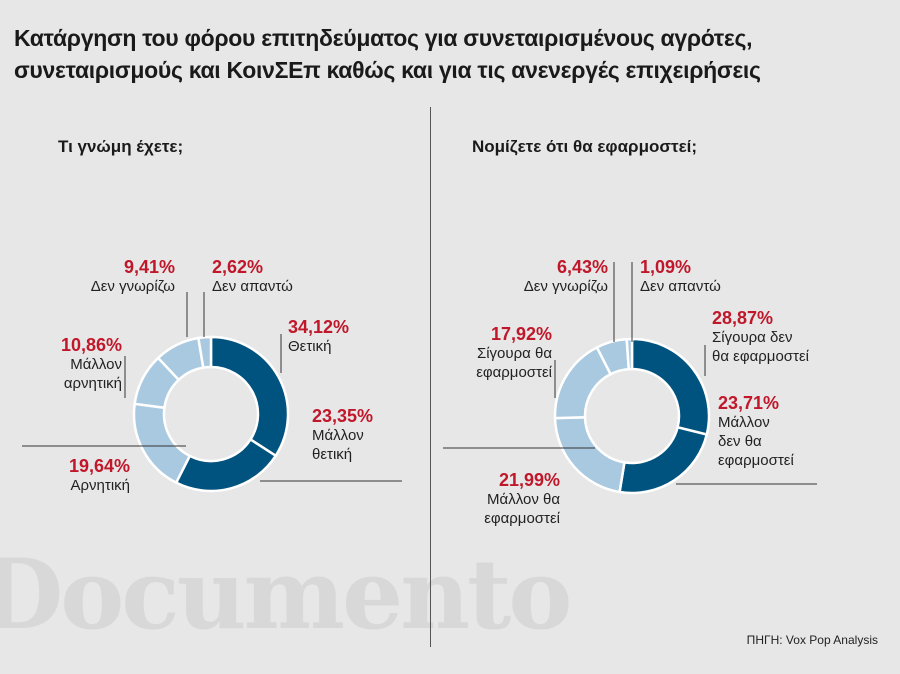  I want to click on pct: 23,71%, so click(749, 403).